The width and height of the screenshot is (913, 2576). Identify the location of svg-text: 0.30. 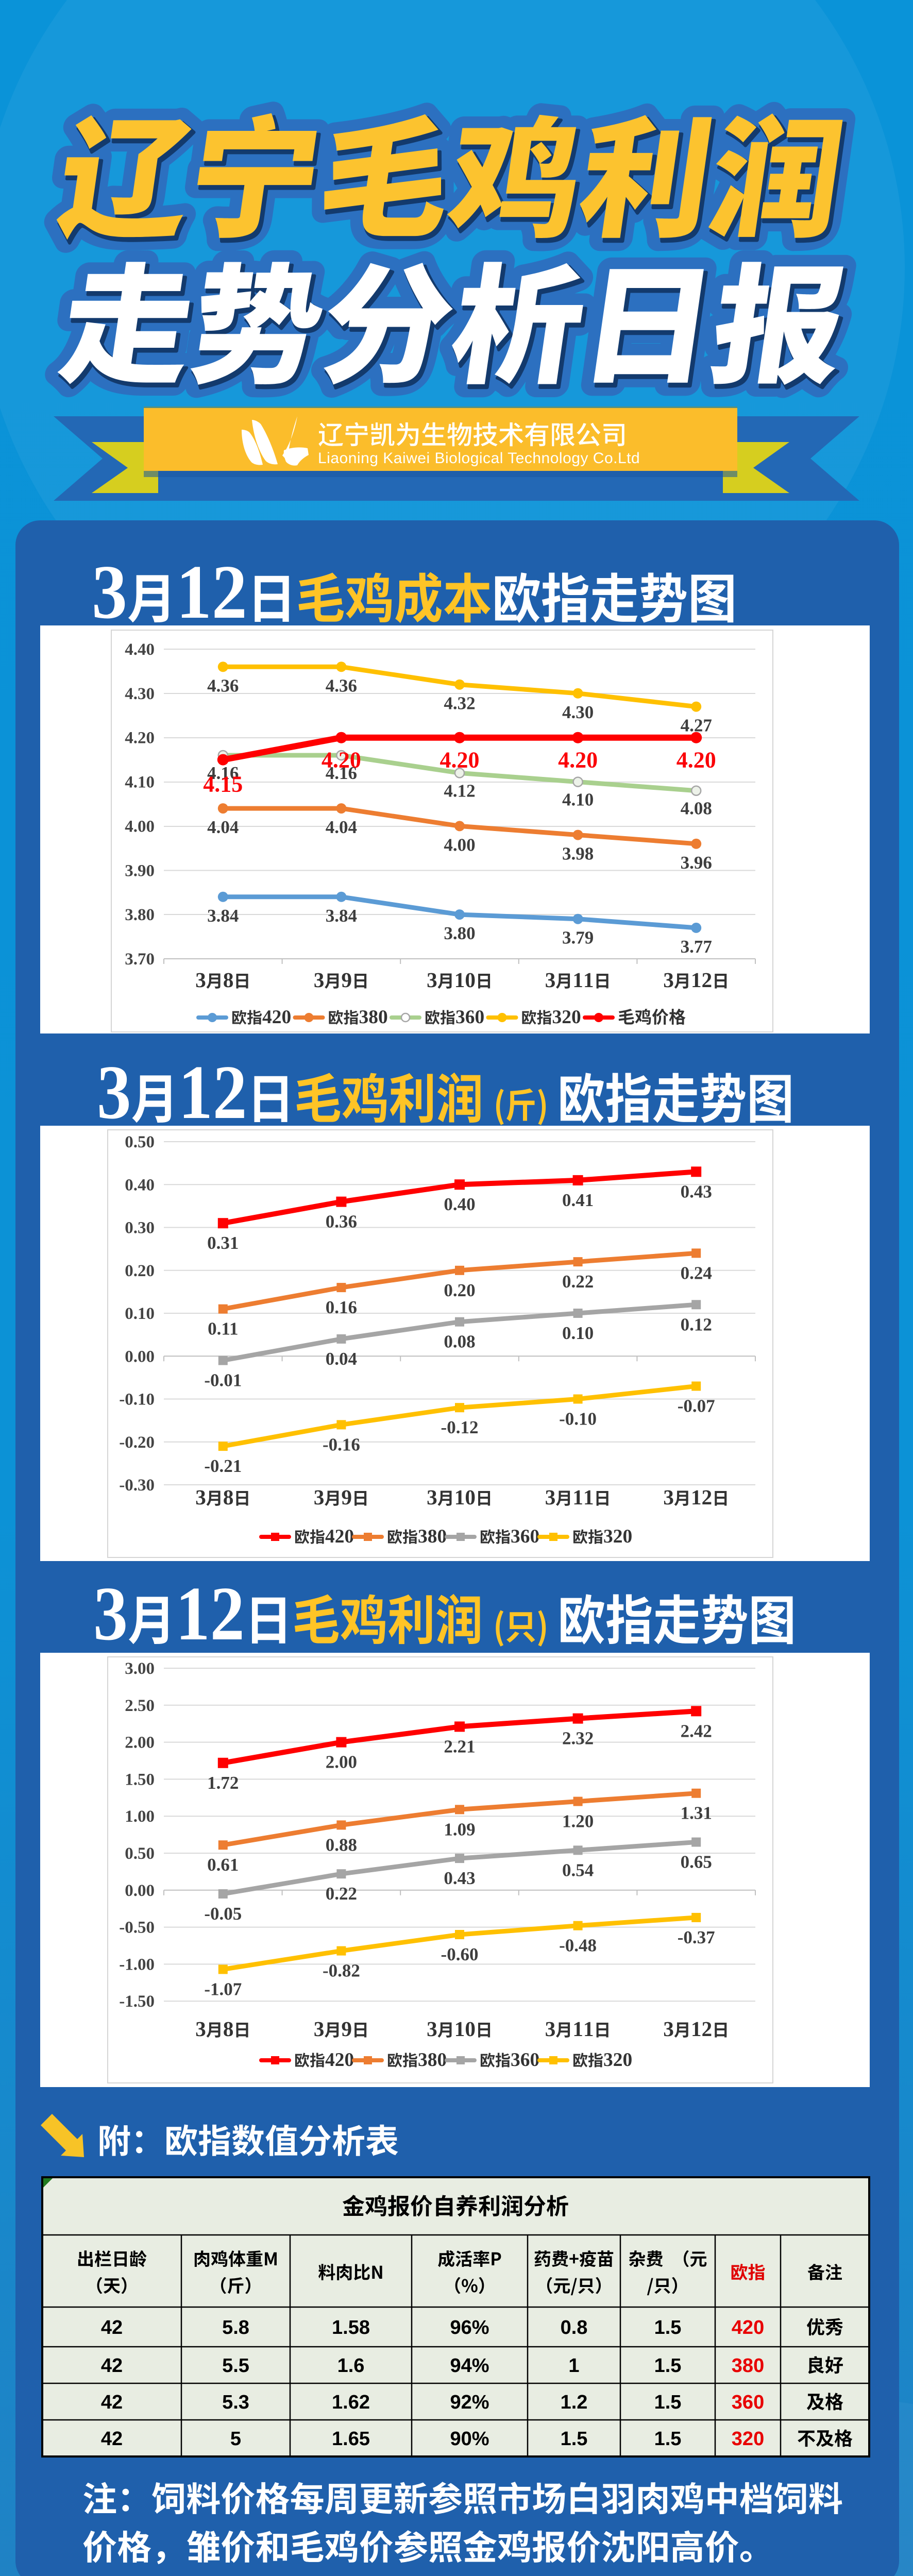
(140, 1228).